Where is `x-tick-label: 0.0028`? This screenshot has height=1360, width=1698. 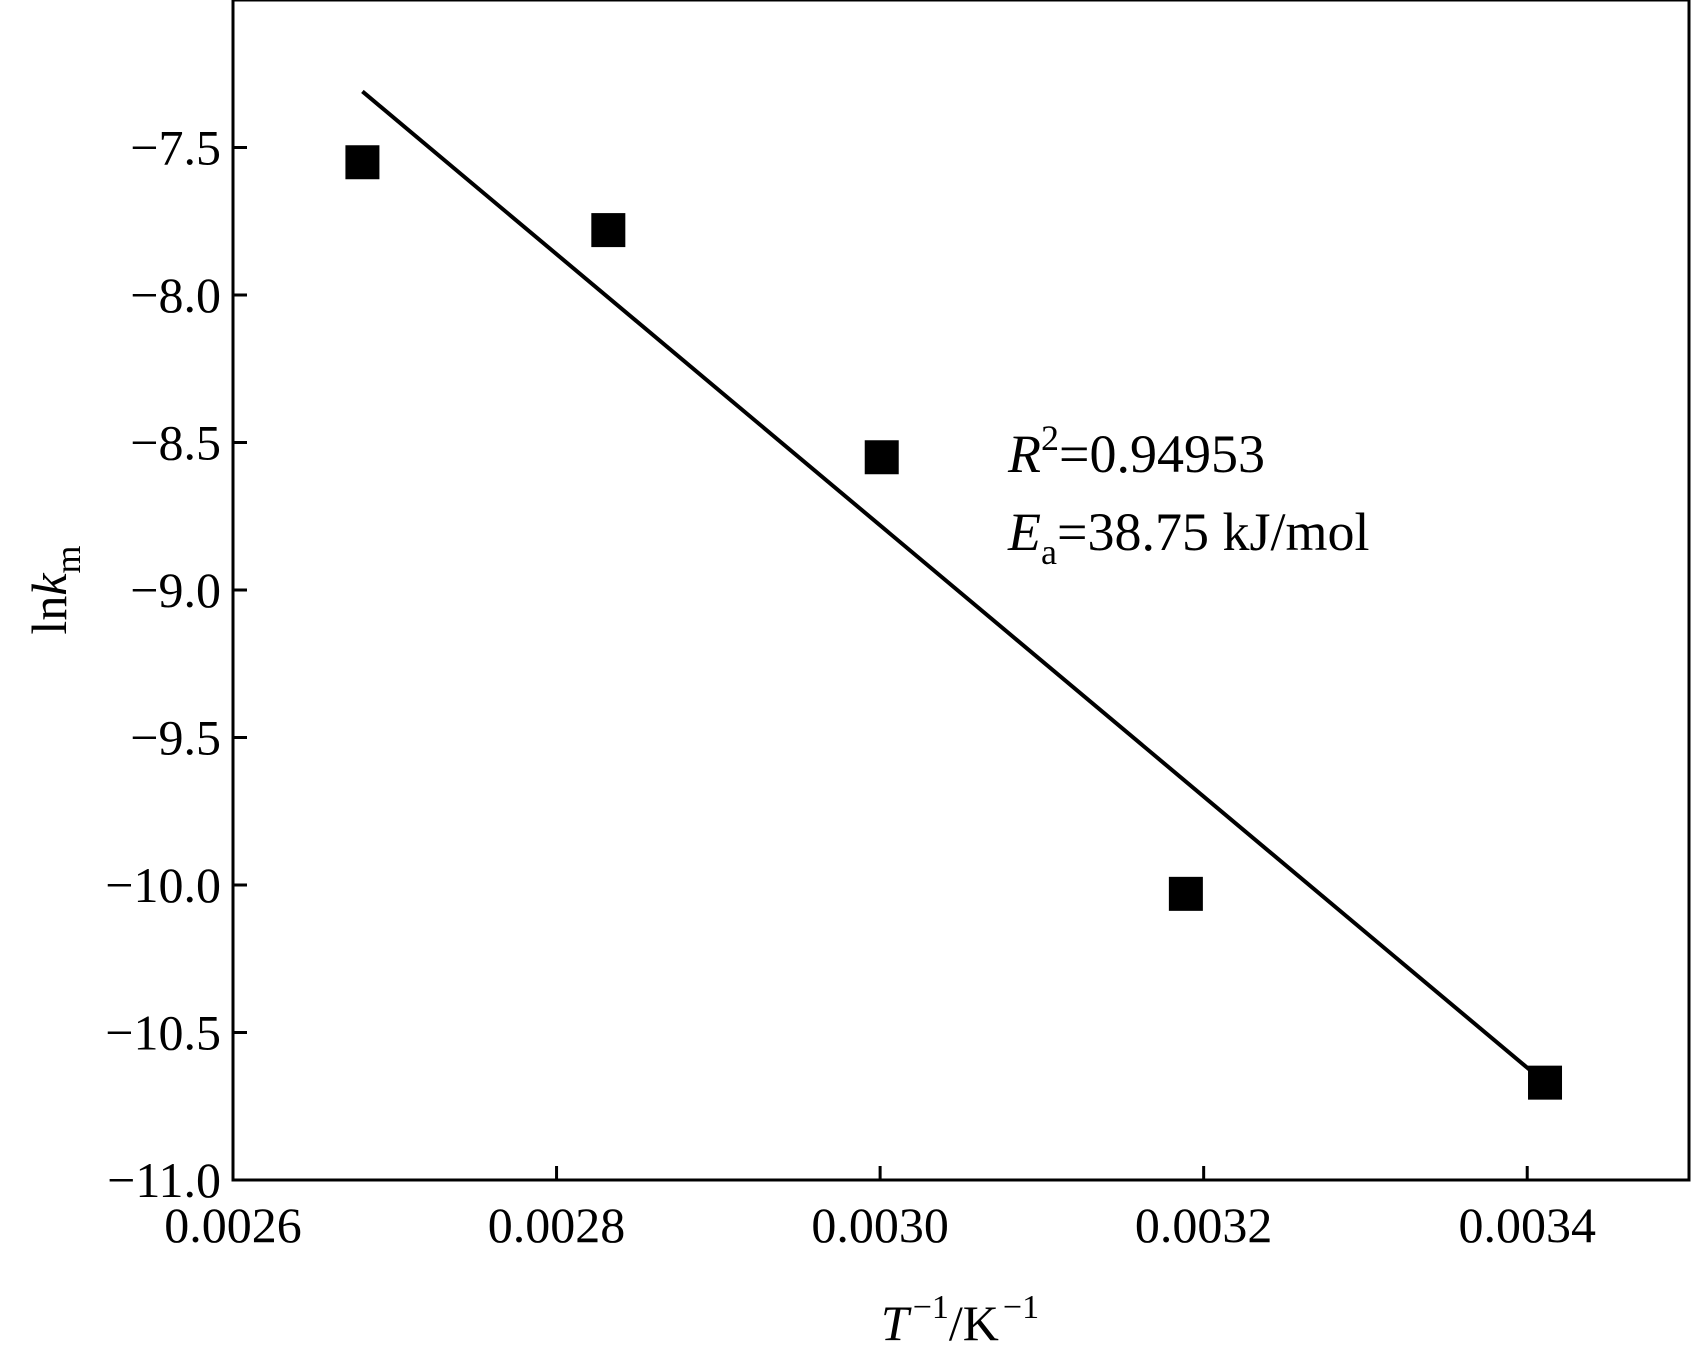 x-tick-label: 0.0028 is located at coordinates (557, 1225).